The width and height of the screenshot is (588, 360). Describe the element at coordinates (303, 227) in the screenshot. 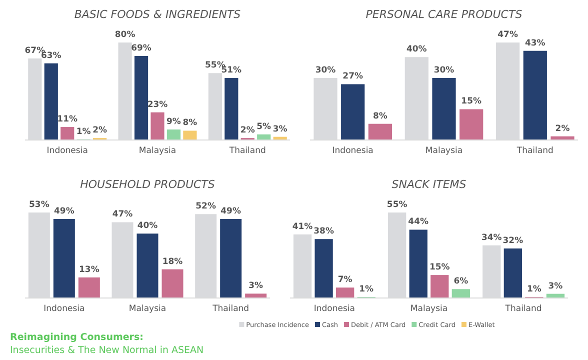

I see `data-label: 41%` at that location.